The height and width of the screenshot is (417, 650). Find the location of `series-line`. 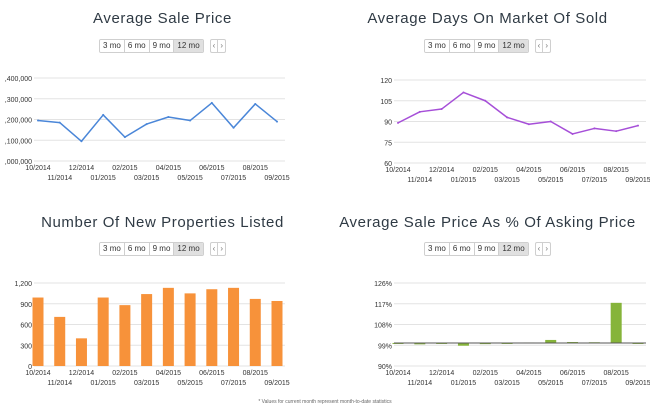

series-line is located at coordinates (518, 113).